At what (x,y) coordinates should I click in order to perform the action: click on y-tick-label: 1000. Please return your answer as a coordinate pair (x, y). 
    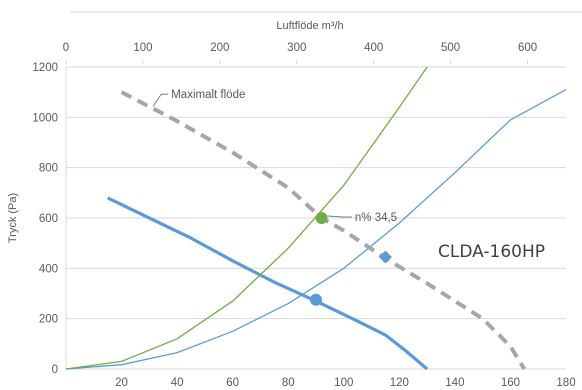
    Looking at the image, I should click on (45, 118).